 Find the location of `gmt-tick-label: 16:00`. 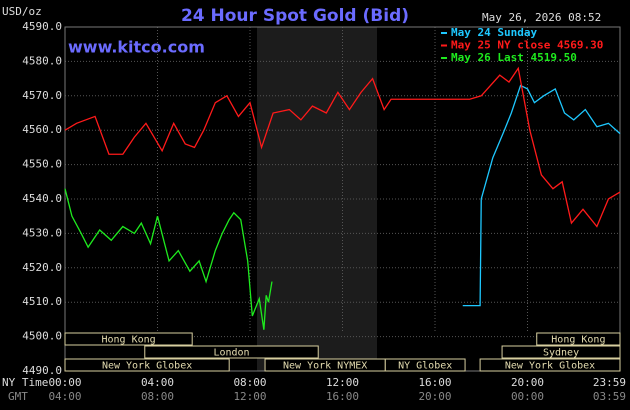

gmt-tick-label: 16:00 is located at coordinates (342, 396).